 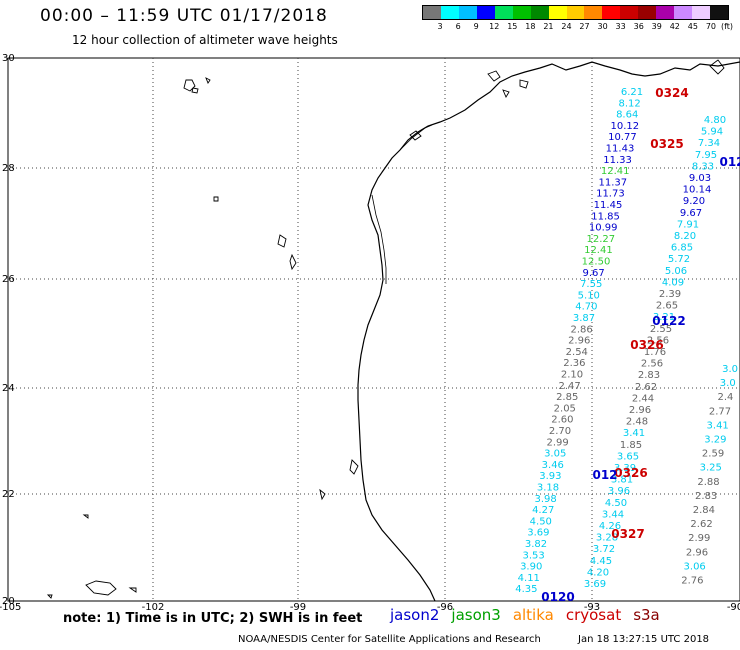 I want to click on wave-height-value: 2.55, so click(x=661, y=329).